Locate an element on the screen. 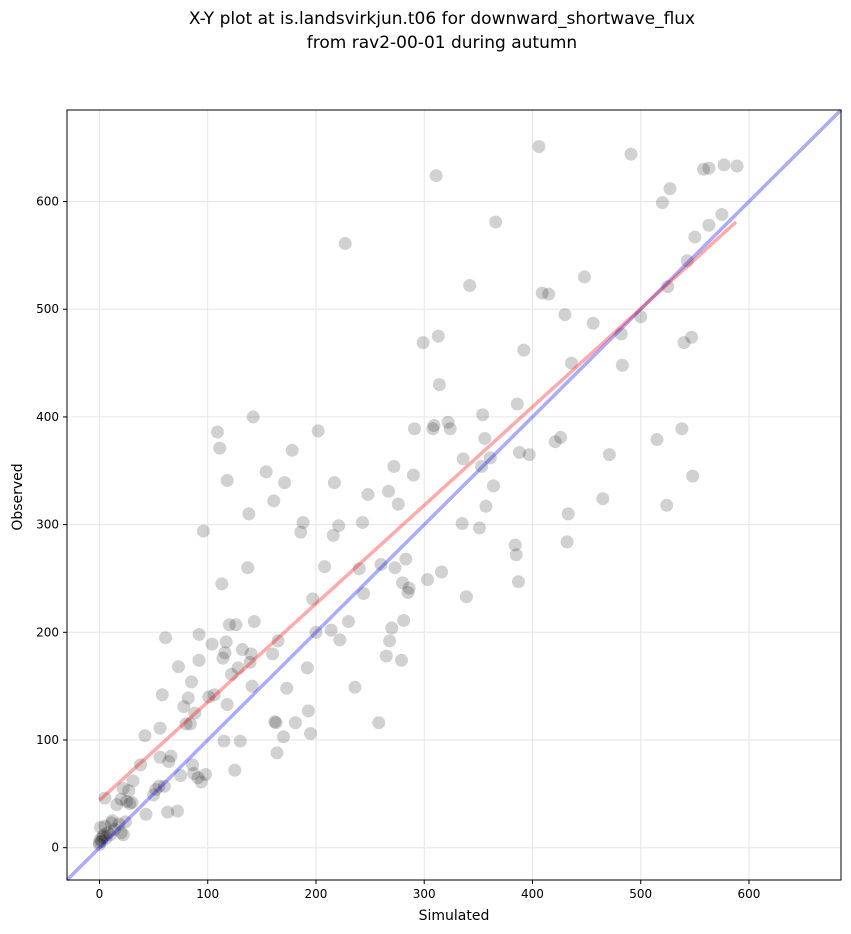 The image size is (851, 934). x-tick-label: 500 is located at coordinates (640, 894).